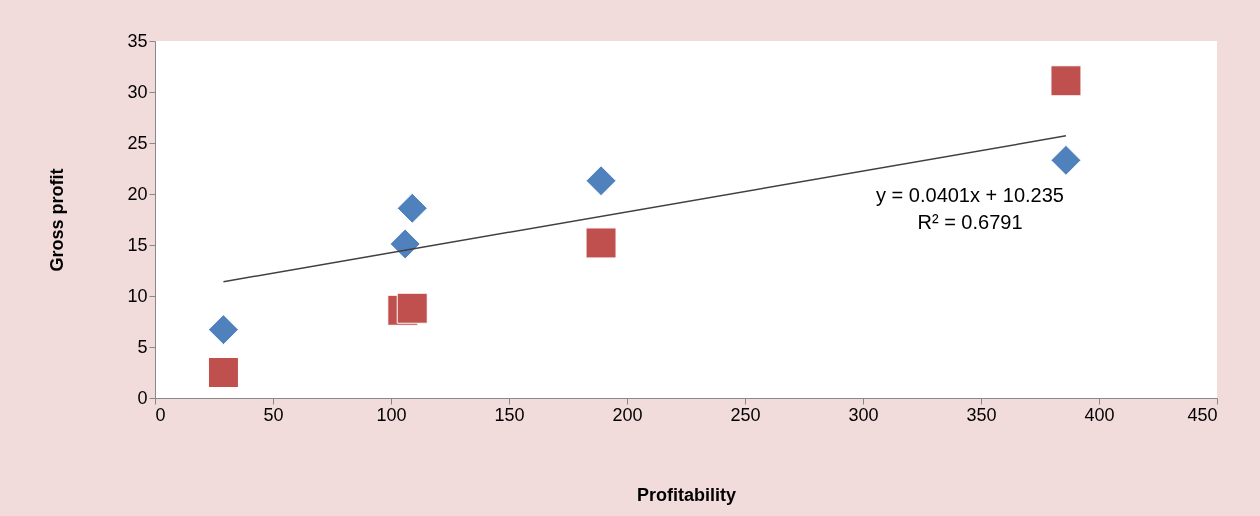  What do you see at coordinates (137, 193) in the screenshot?
I see `y-tick-label: 20` at bounding box center [137, 193].